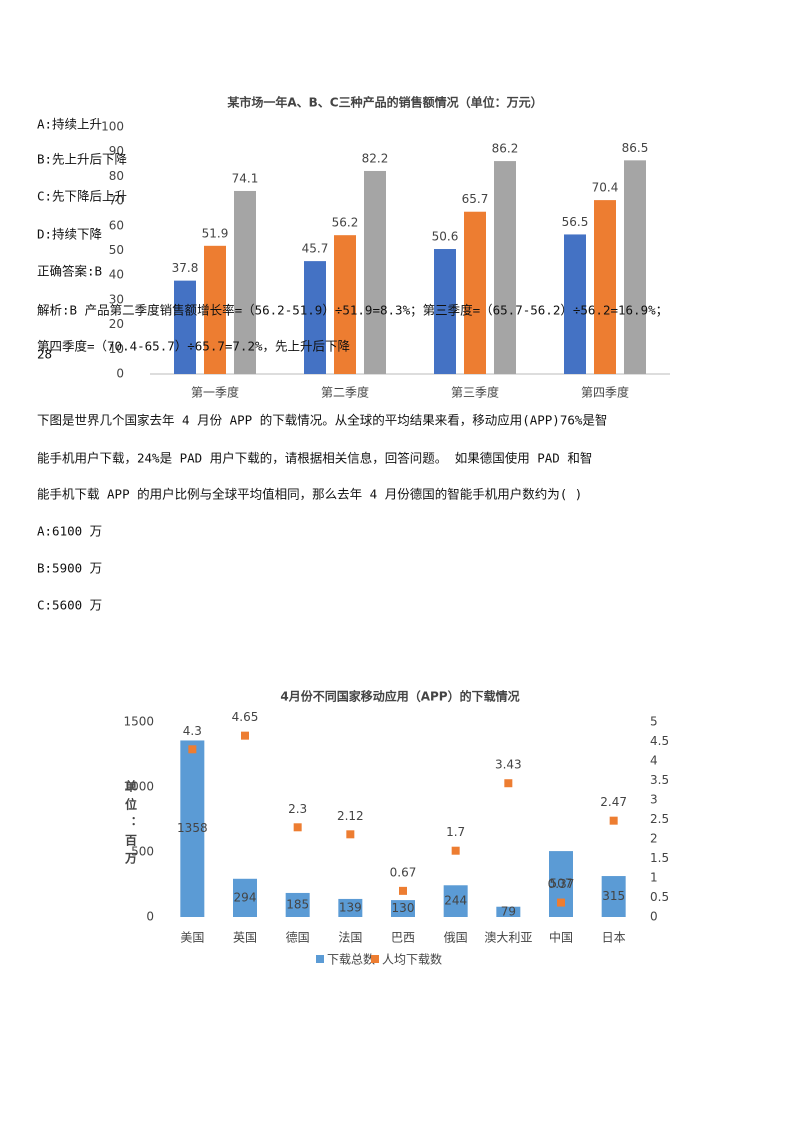  Describe the element at coordinates (116, 201) in the screenshot. I see `y-tick-label: 70` at that location.